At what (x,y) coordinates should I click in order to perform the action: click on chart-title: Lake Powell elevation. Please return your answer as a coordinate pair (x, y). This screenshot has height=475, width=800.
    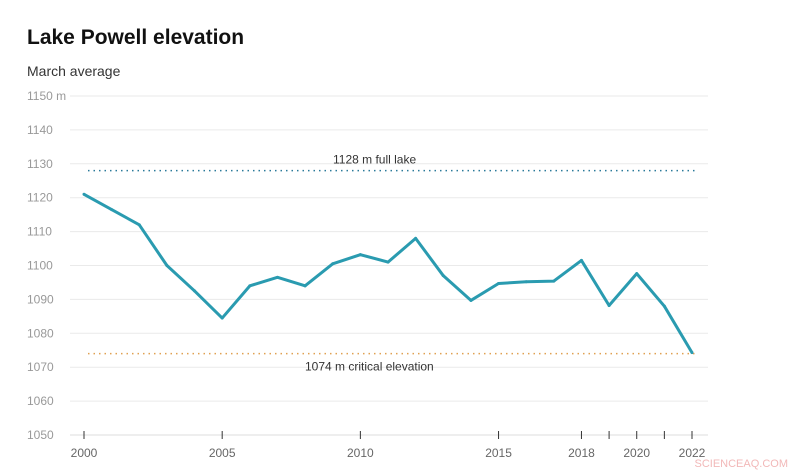
    Looking at the image, I should click on (136, 37).